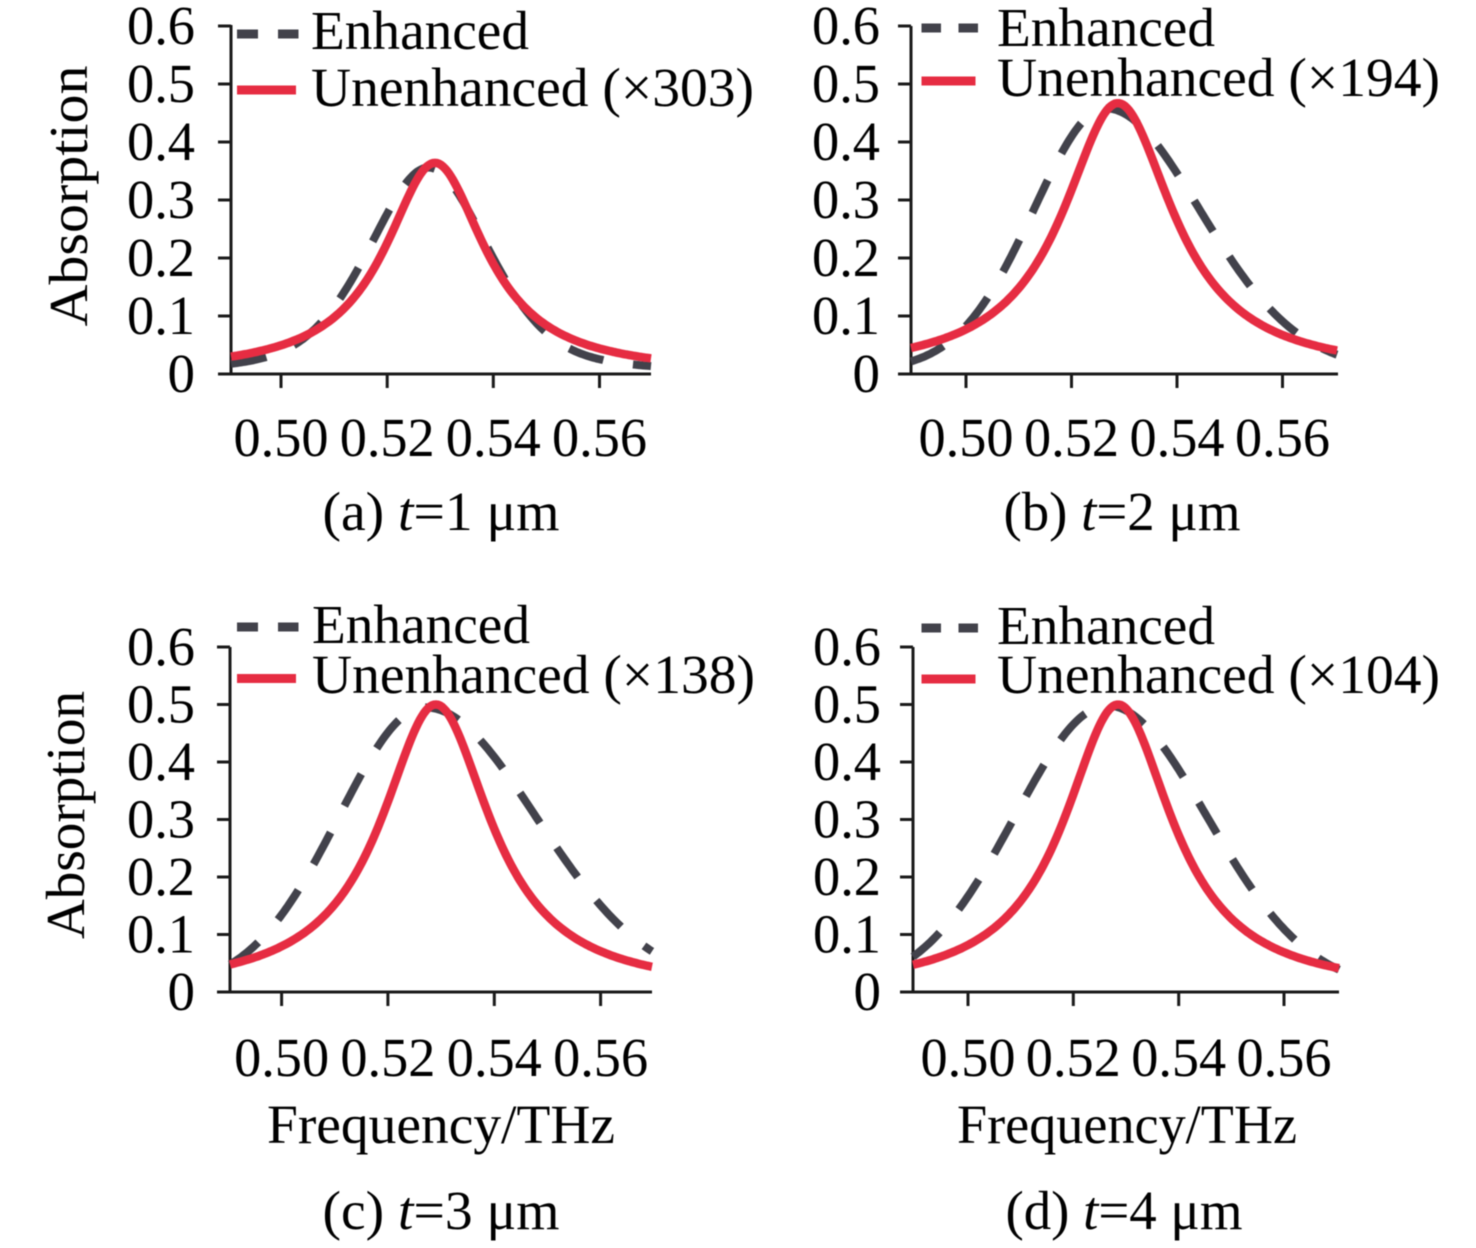 This screenshot has width=1476, height=1248. I want to click on svg-text: (b) t=2 μm, so click(1122, 511).